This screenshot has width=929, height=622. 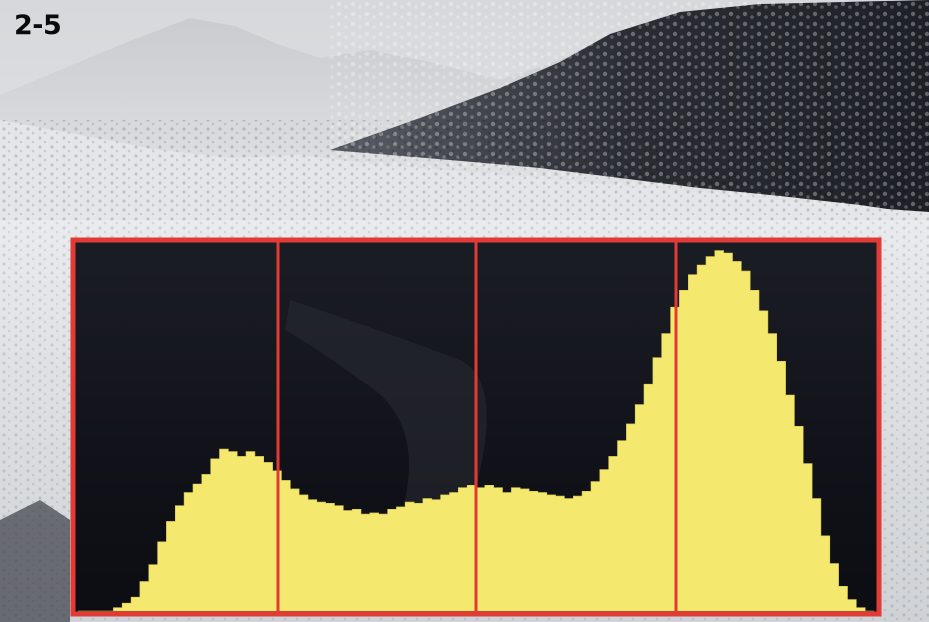 I want to click on figure-label: 2-5, so click(x=38, y=25).